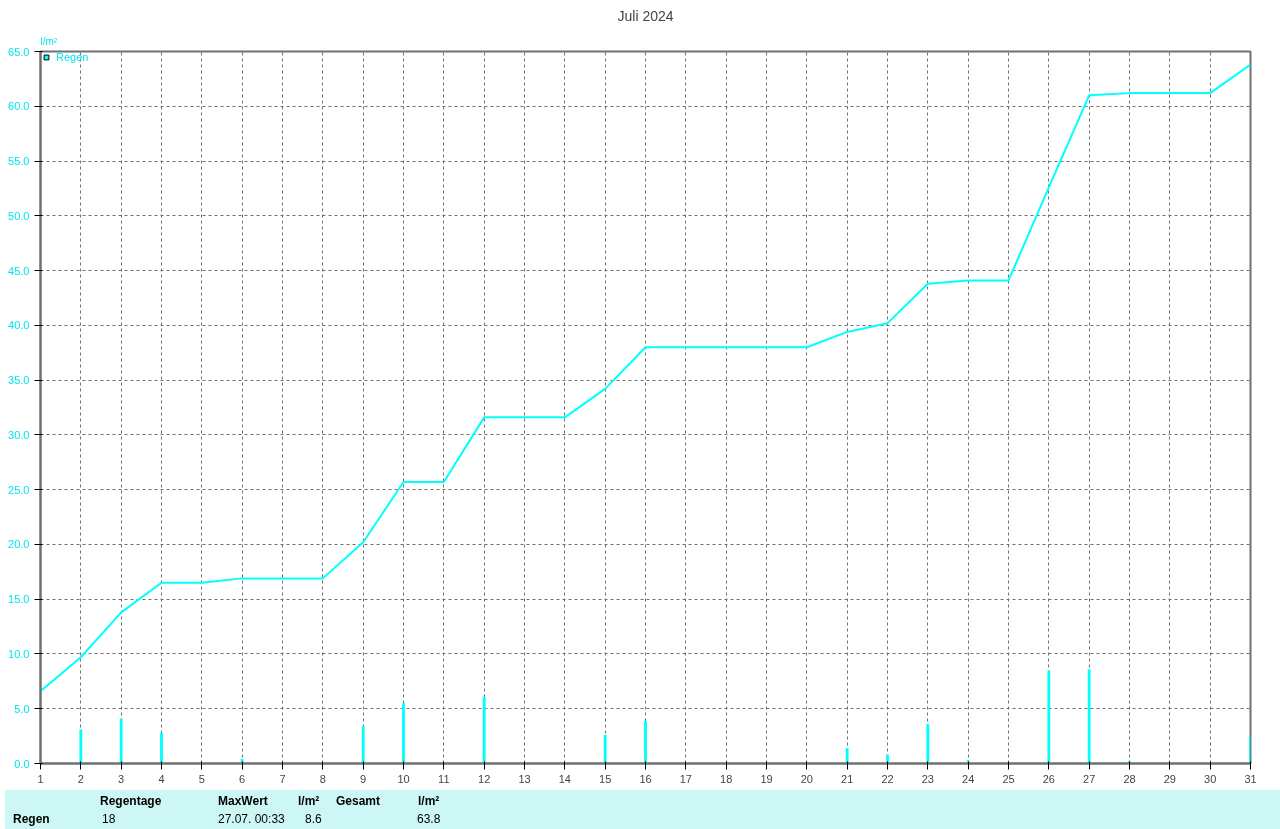 This screenshot has width=1280, height=829. What do you see at coordinates (72, 57) in the screenshot?
I see `legend-label: Regen` at bounding box center [72, 57].